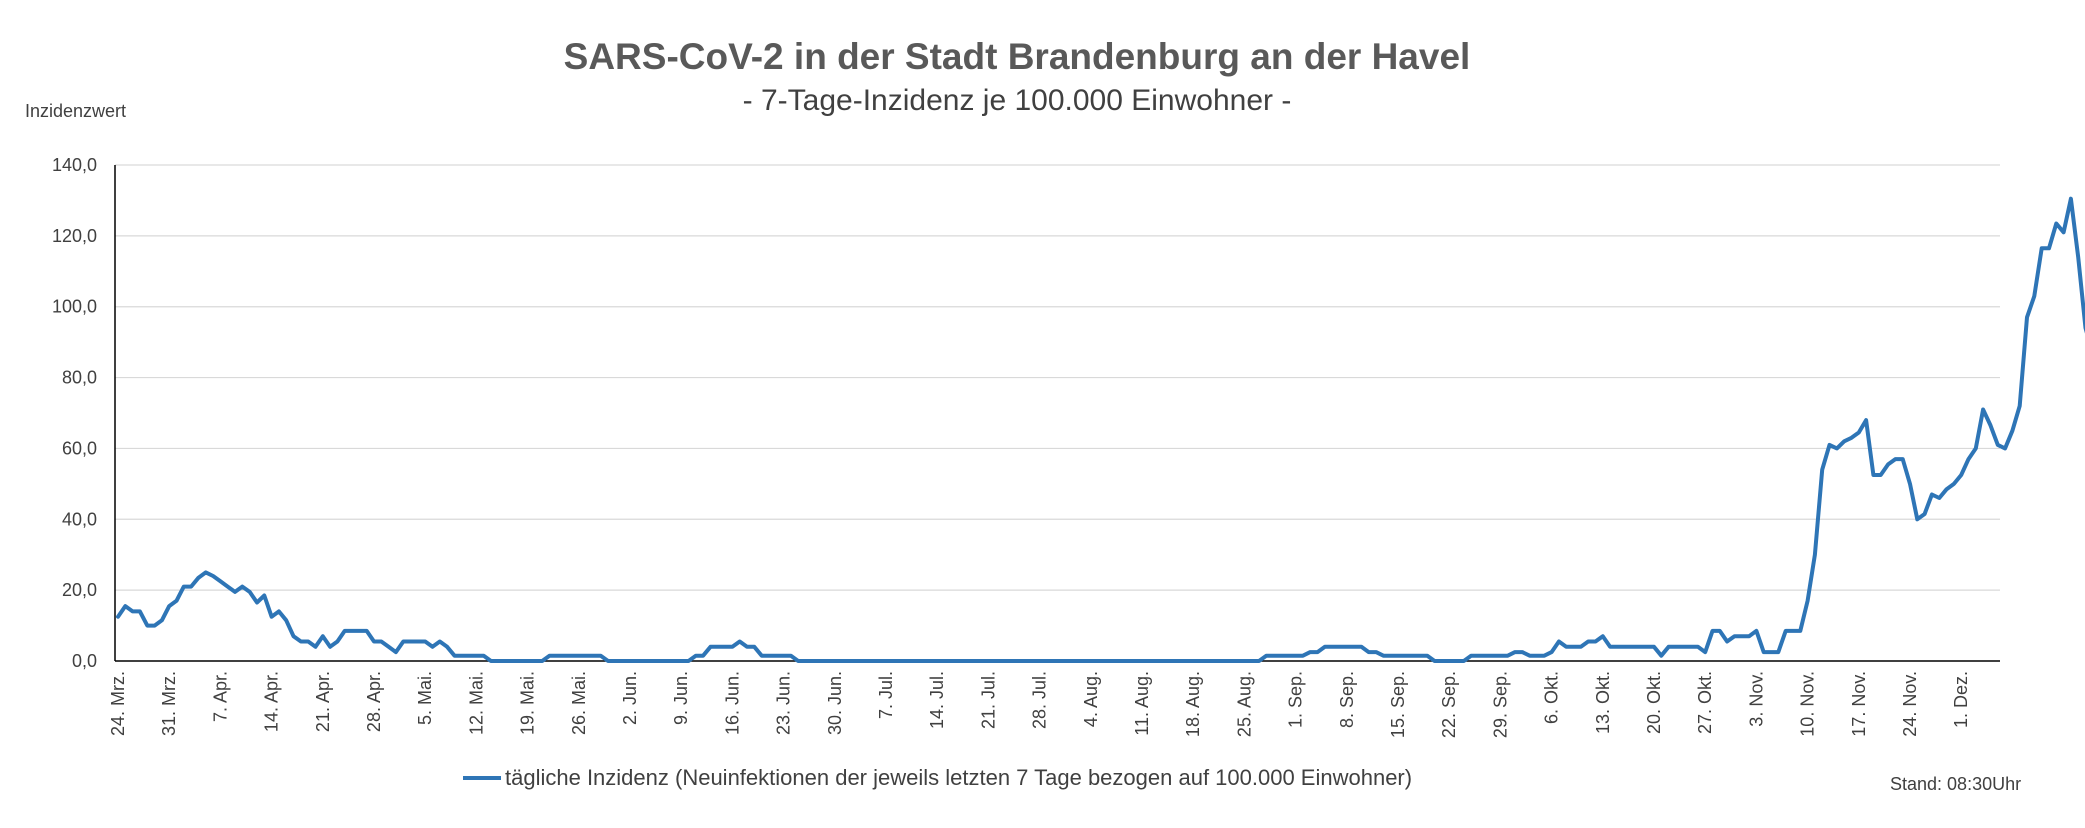  Describe the element at coordinates (630, 698) in the screenshot. I see `x-tick-label: 2. Jun.` at that location.